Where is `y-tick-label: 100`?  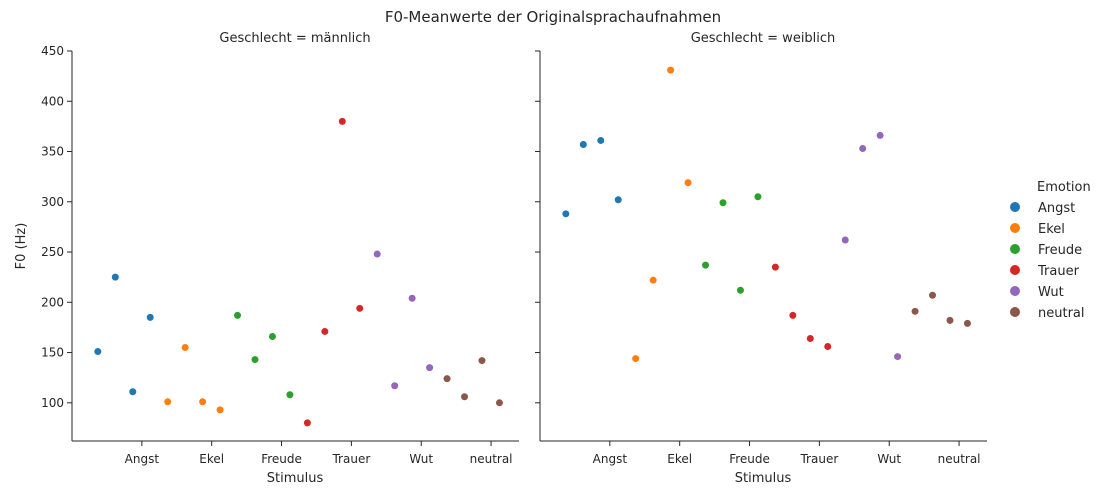
y-tick-label: 100 is located at coordinates (52, 403).